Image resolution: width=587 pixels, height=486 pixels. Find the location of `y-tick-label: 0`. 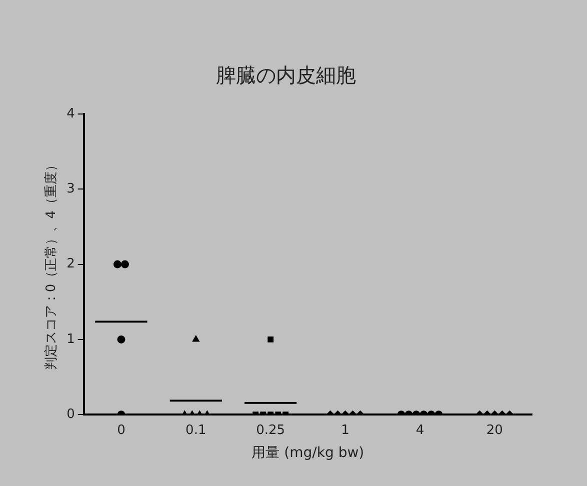

y-tick-label: 0 is located at coordinates (70, 414).